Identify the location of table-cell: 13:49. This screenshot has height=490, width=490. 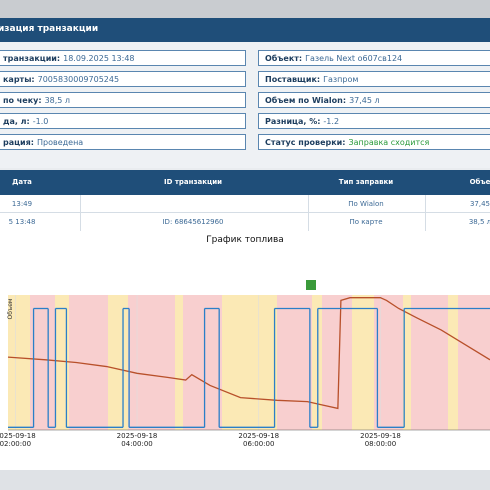
(22, 204).